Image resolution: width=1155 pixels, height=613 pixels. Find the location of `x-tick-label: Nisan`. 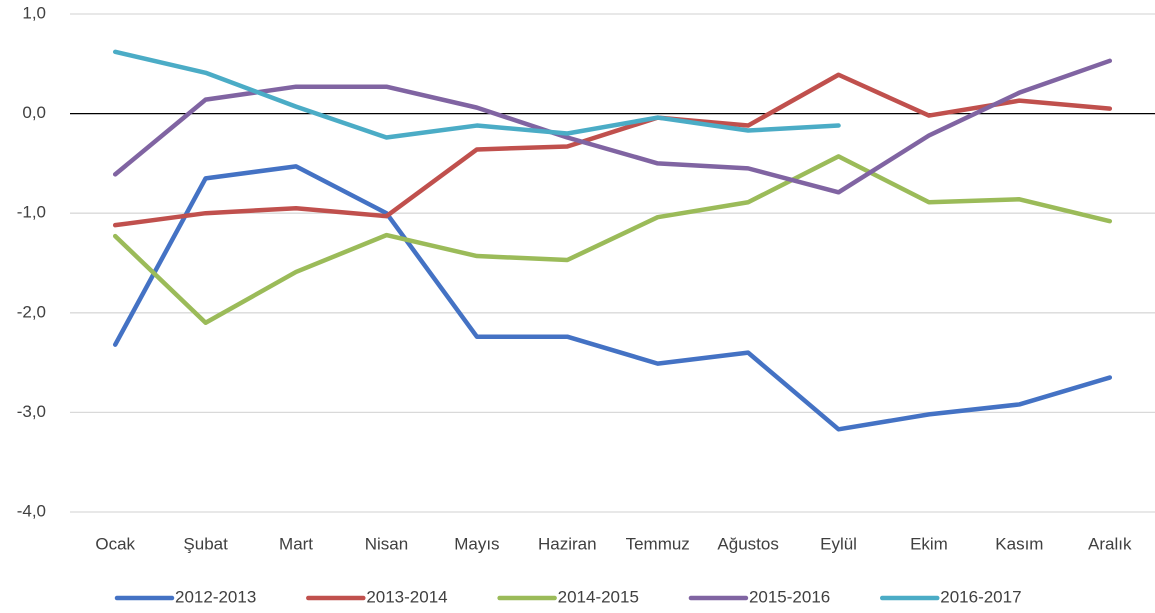

x-tick-label: Nisan is located at coordinates (386, 543).